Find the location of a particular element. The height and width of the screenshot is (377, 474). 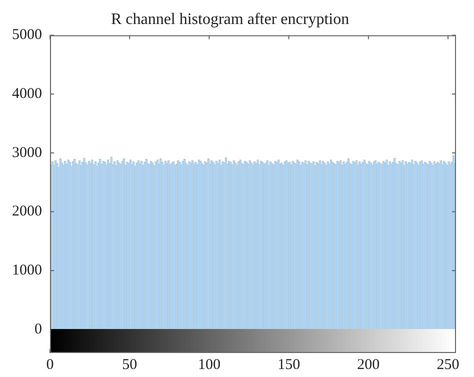

x-tick-label: 0 is located at coordinates (50, 364).